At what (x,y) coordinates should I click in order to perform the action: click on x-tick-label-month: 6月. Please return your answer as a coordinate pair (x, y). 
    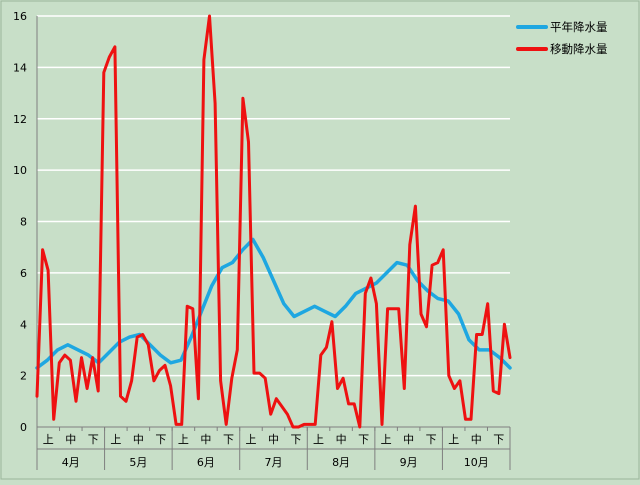
    Looking at the image, I should click on (206, 462).